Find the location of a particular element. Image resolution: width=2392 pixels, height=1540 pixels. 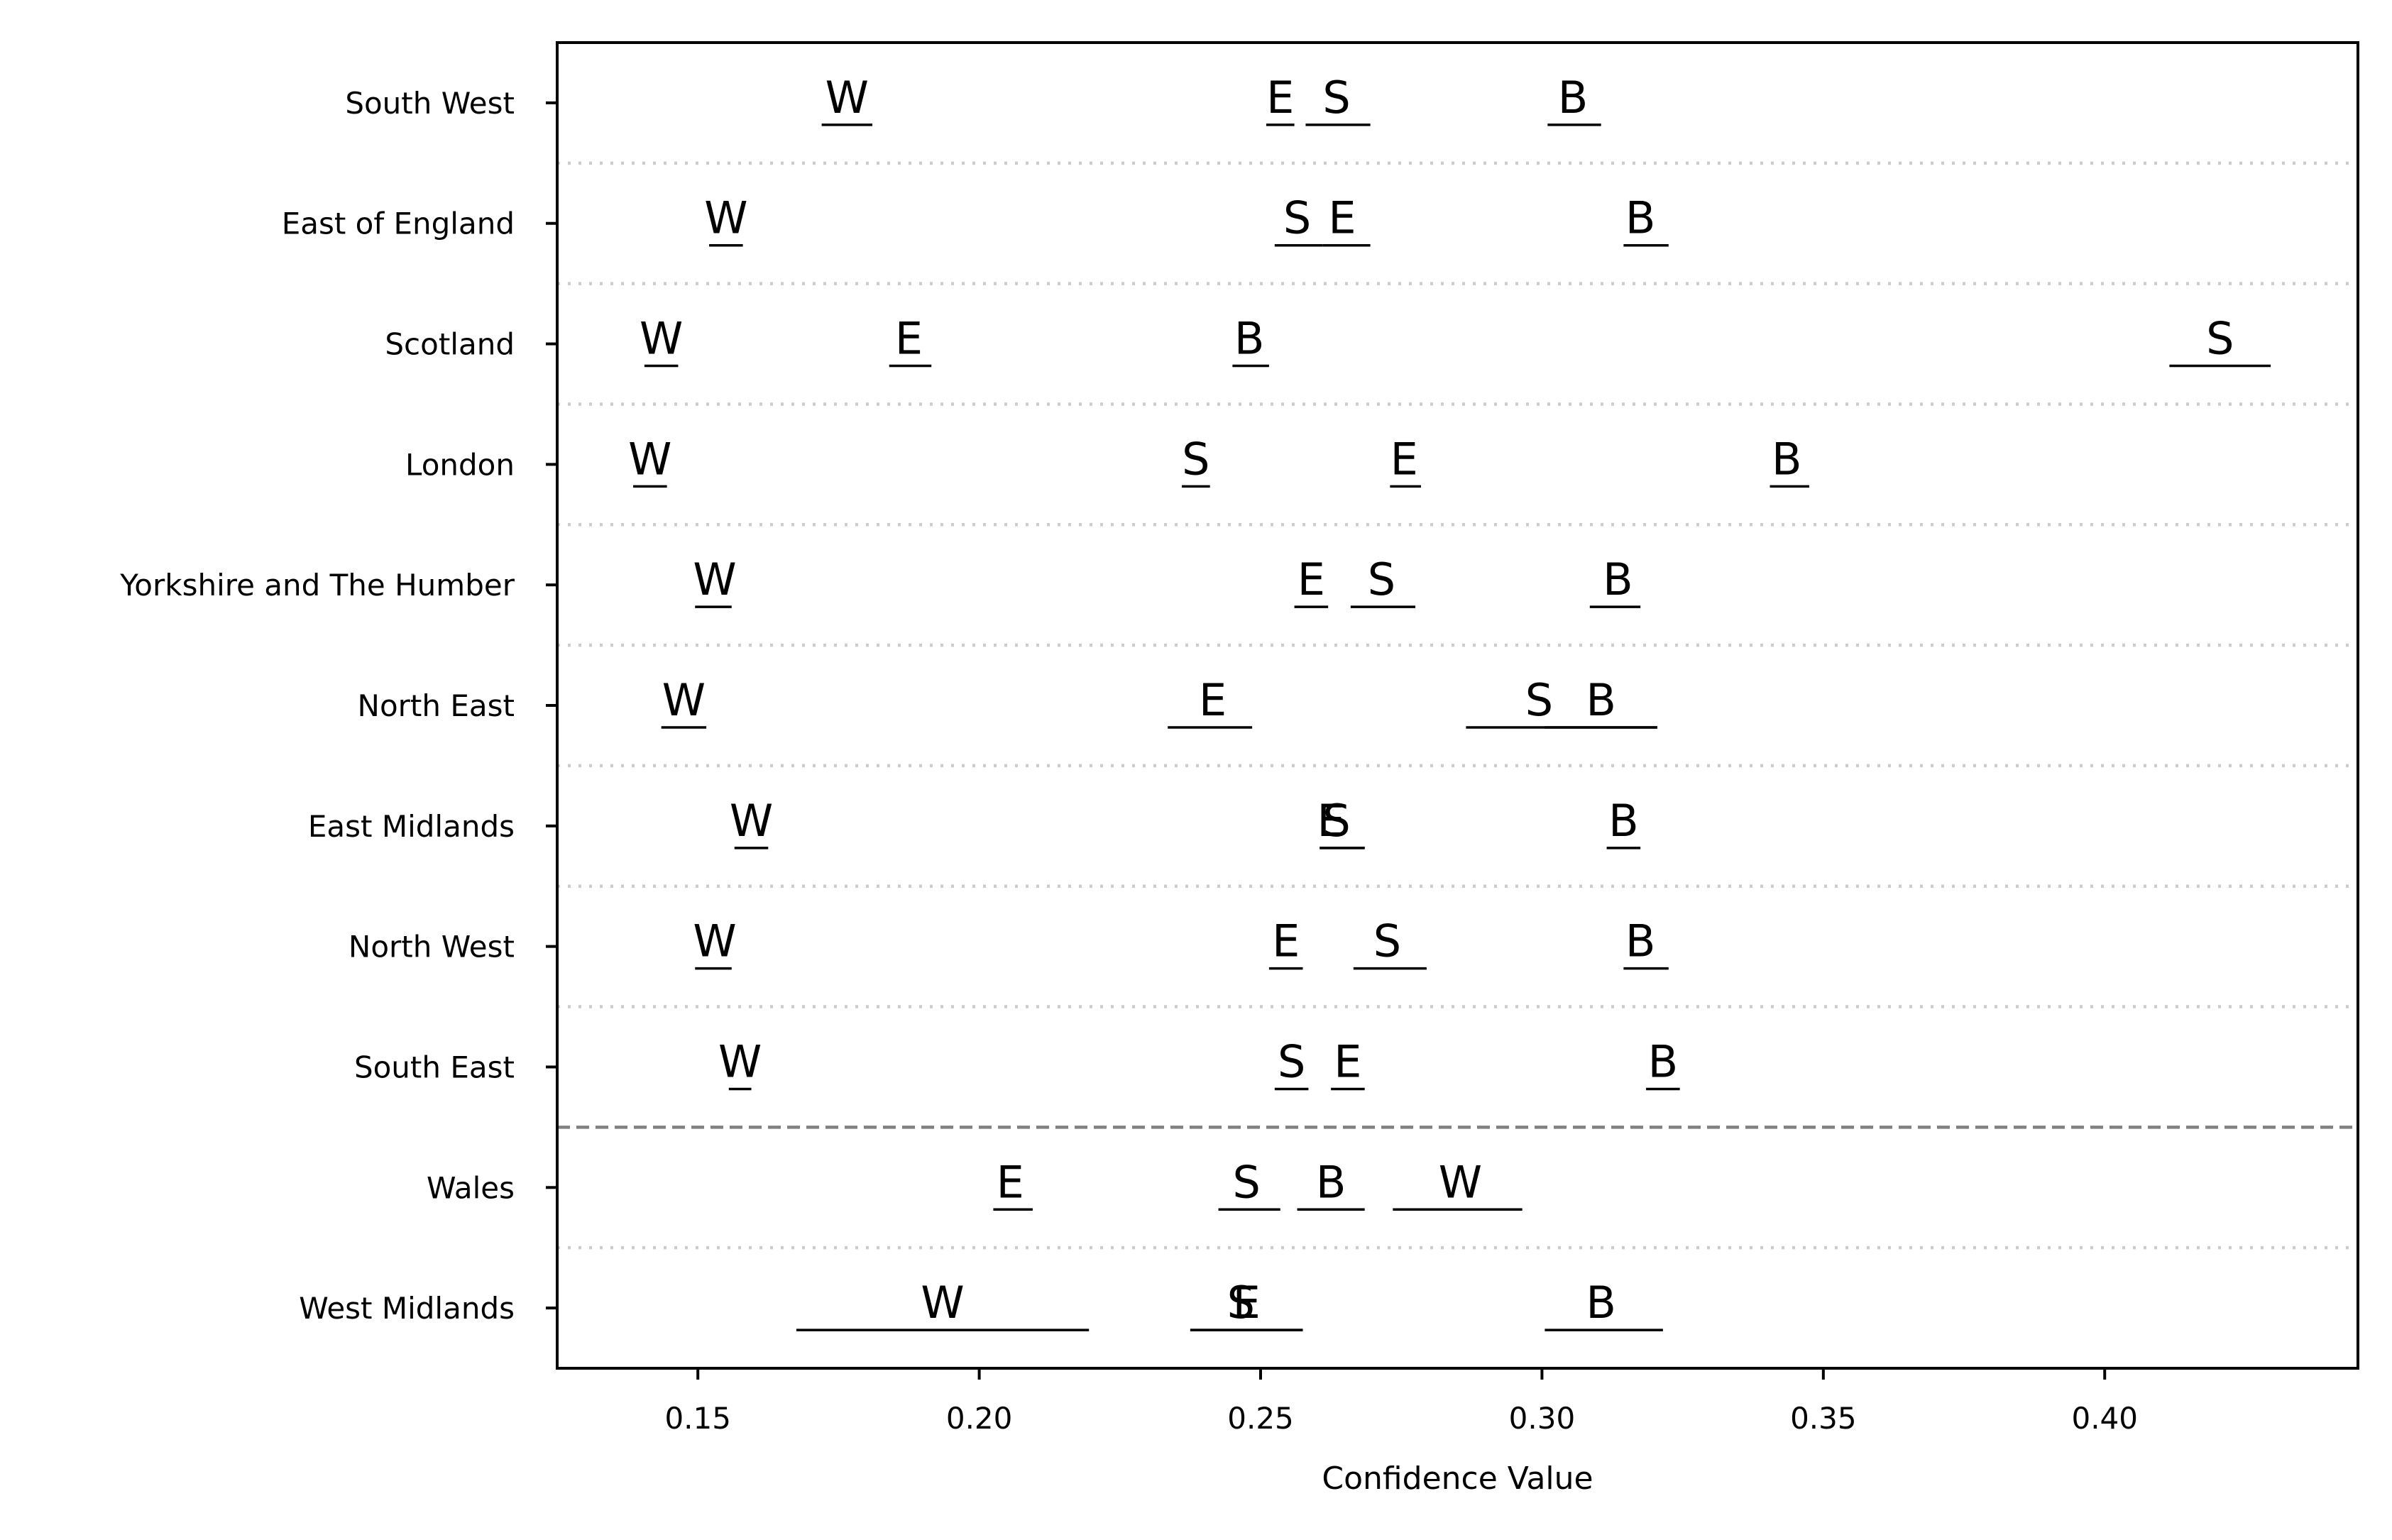

y-tick-label: East Midlands is located at coordinates (411, 827).